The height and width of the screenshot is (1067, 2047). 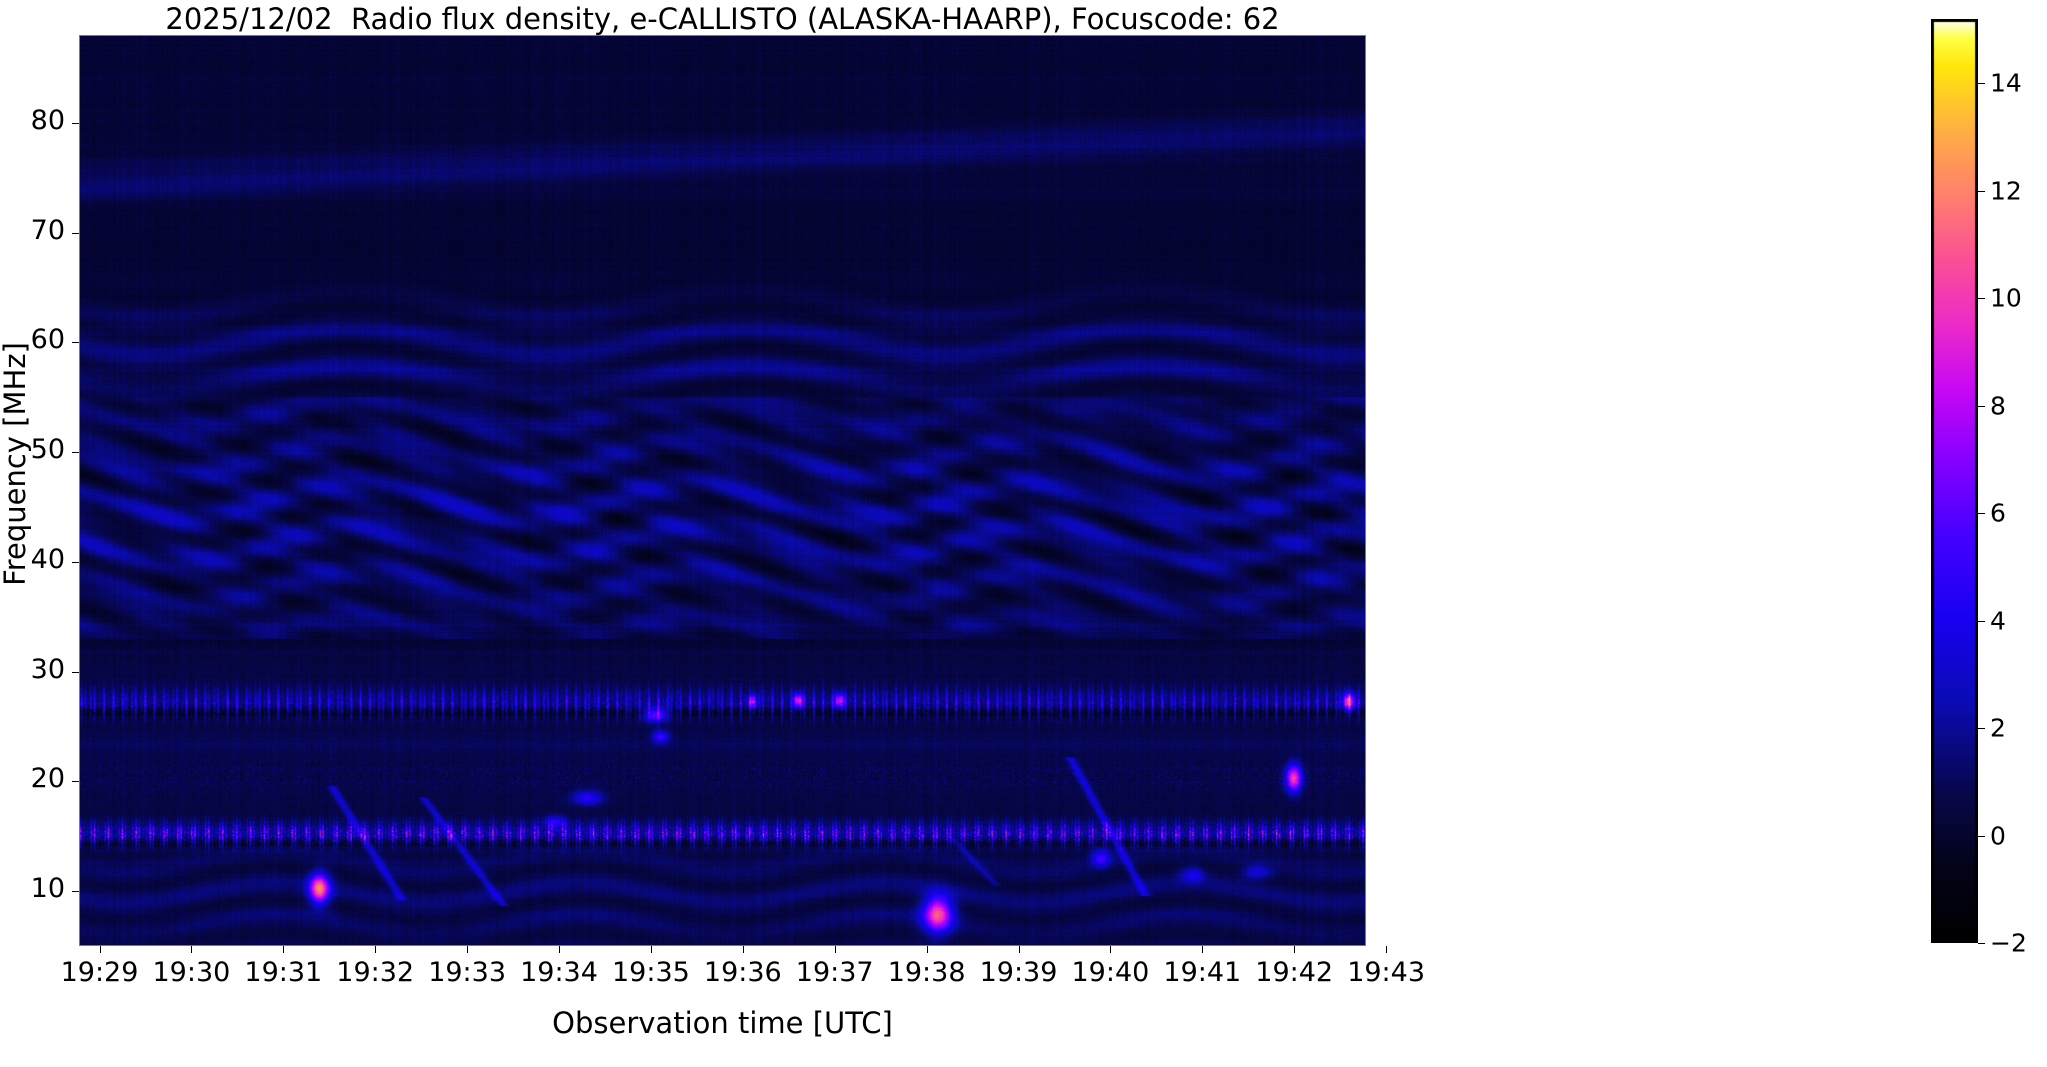 I want to click on x-tick-label: 19:39, so click(x=1018, y=972).